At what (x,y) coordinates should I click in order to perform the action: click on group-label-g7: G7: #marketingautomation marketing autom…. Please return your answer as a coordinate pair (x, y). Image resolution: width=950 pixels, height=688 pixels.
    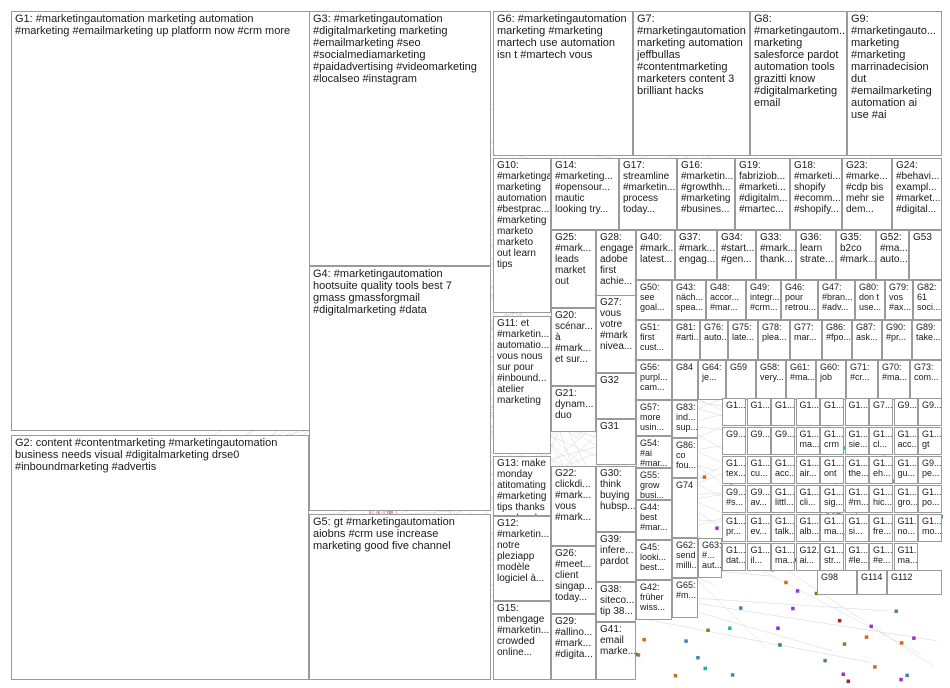
    Looking at the image, I should click on (691, 55).